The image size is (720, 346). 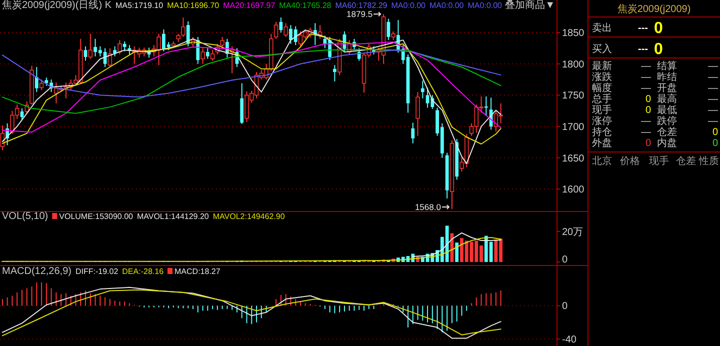 I want to click on y-tick-label: 1700, so click(x=573, y=127).